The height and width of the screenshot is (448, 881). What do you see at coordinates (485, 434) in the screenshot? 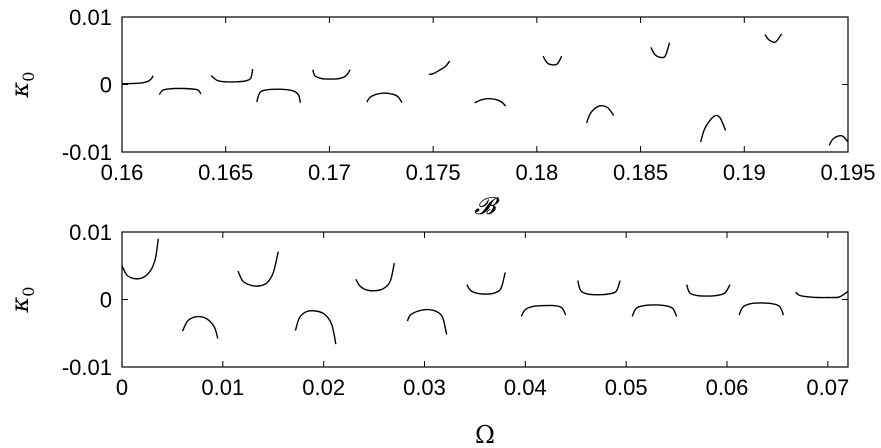
I see `x-axis-label: Ω` at bounding box center [485, 434].